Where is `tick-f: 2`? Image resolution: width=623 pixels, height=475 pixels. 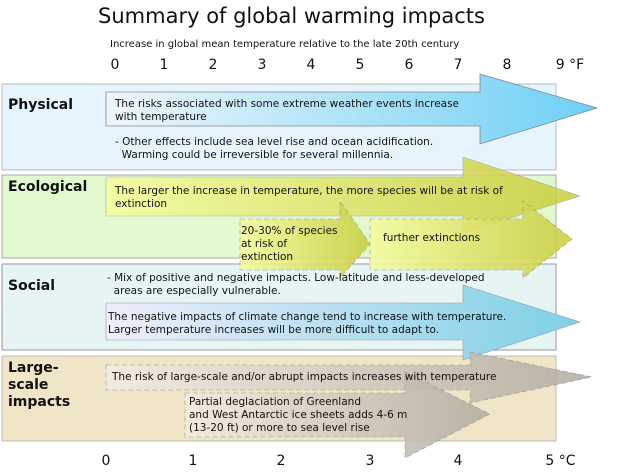 tick-f: 2 is located at coordinates (213, 65).